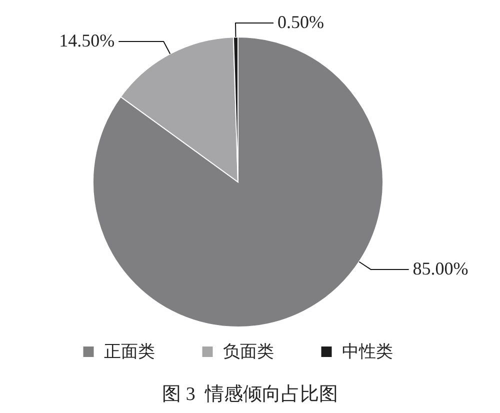 Image resolution: width=500 pixels, height=413 pixels. What do you see at coordinates (301, 22) in the screenshot?
I see `data-label: 0.50%` at bounding box center [301, 22].